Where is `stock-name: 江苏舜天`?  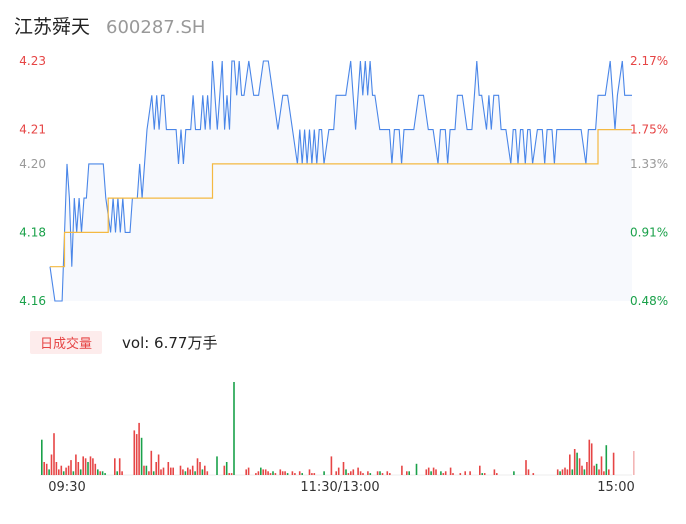 stock-name: 江苏舜天 is located at coordinates (52, 27).